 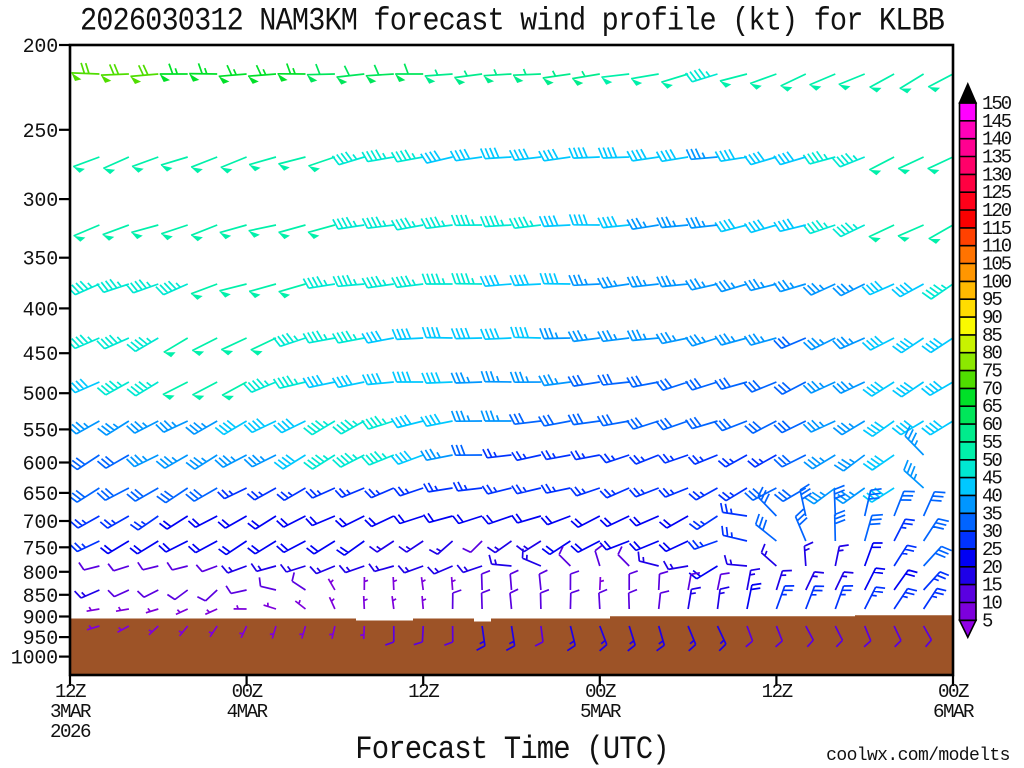 I want to click on svg-text: 650, so click(x=40, y=495).